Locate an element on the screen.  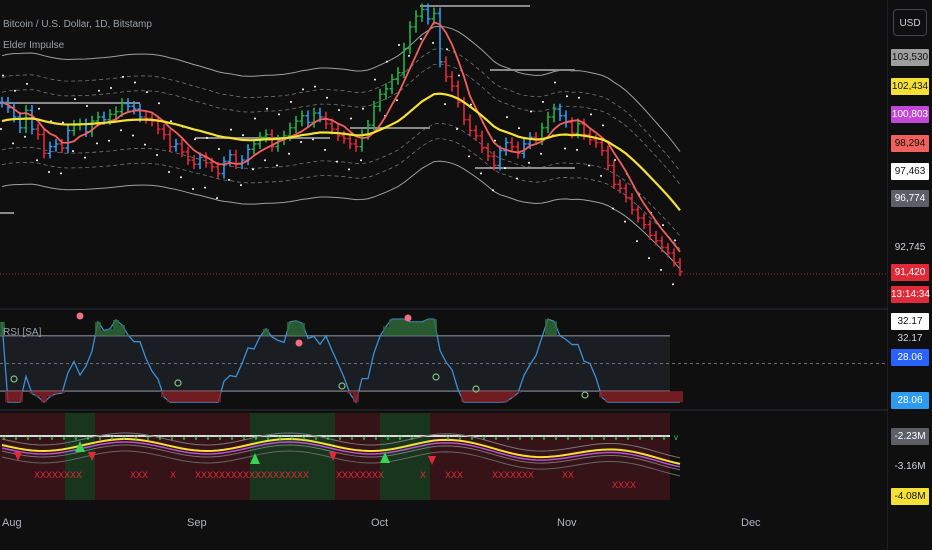
volume-axis-tag: -4.08M is located at coordinates (910, 496).